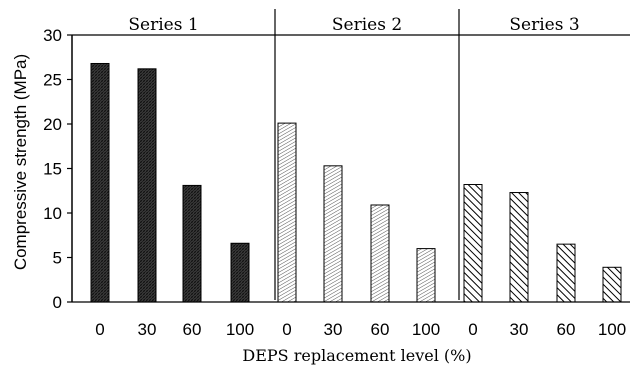 This screenshot has height=370, width=631. Describe the element at coordinates (163, 25) in the screenshot. I see `series-label: Series 1` at that location.